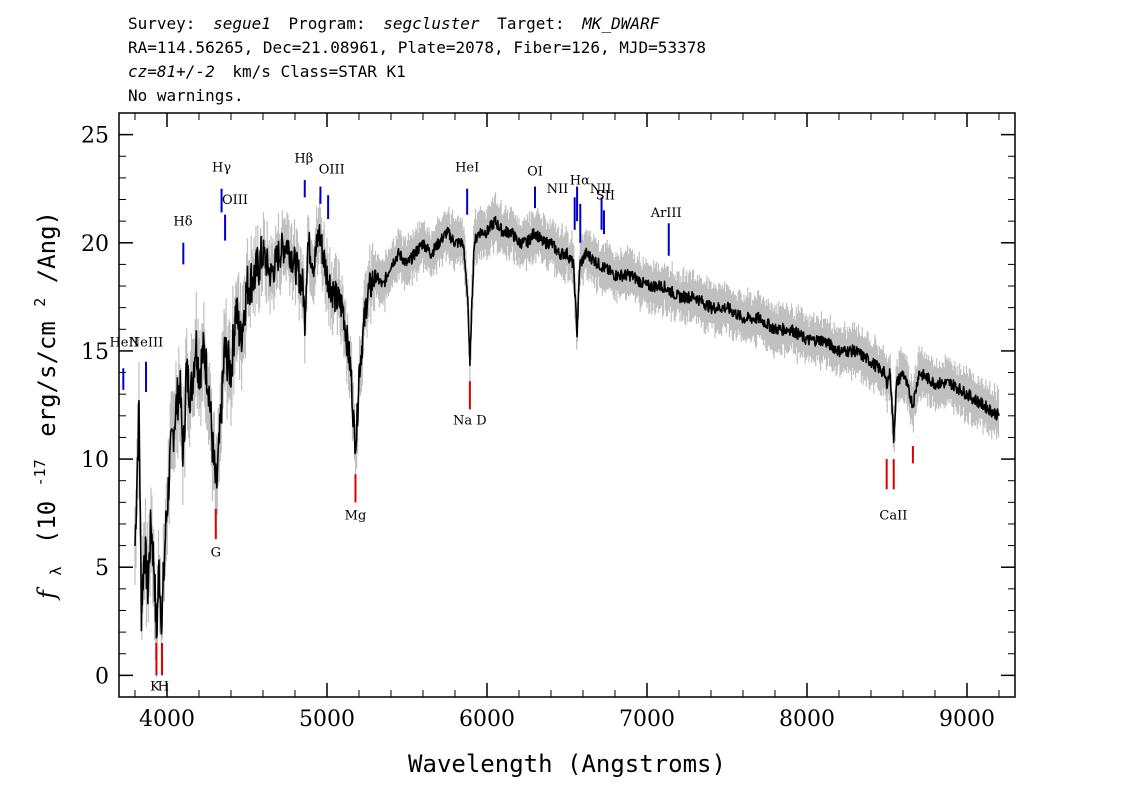 The height and width of the screenshot is (810, 1134). I want to click on target-value: MK_DWARF, so click(620, 23).